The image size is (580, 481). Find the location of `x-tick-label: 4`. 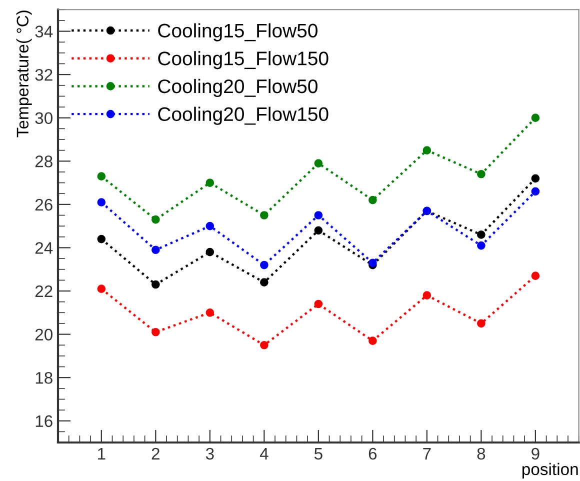

x-tick-label: 4 is located at coordinates (264, 454).